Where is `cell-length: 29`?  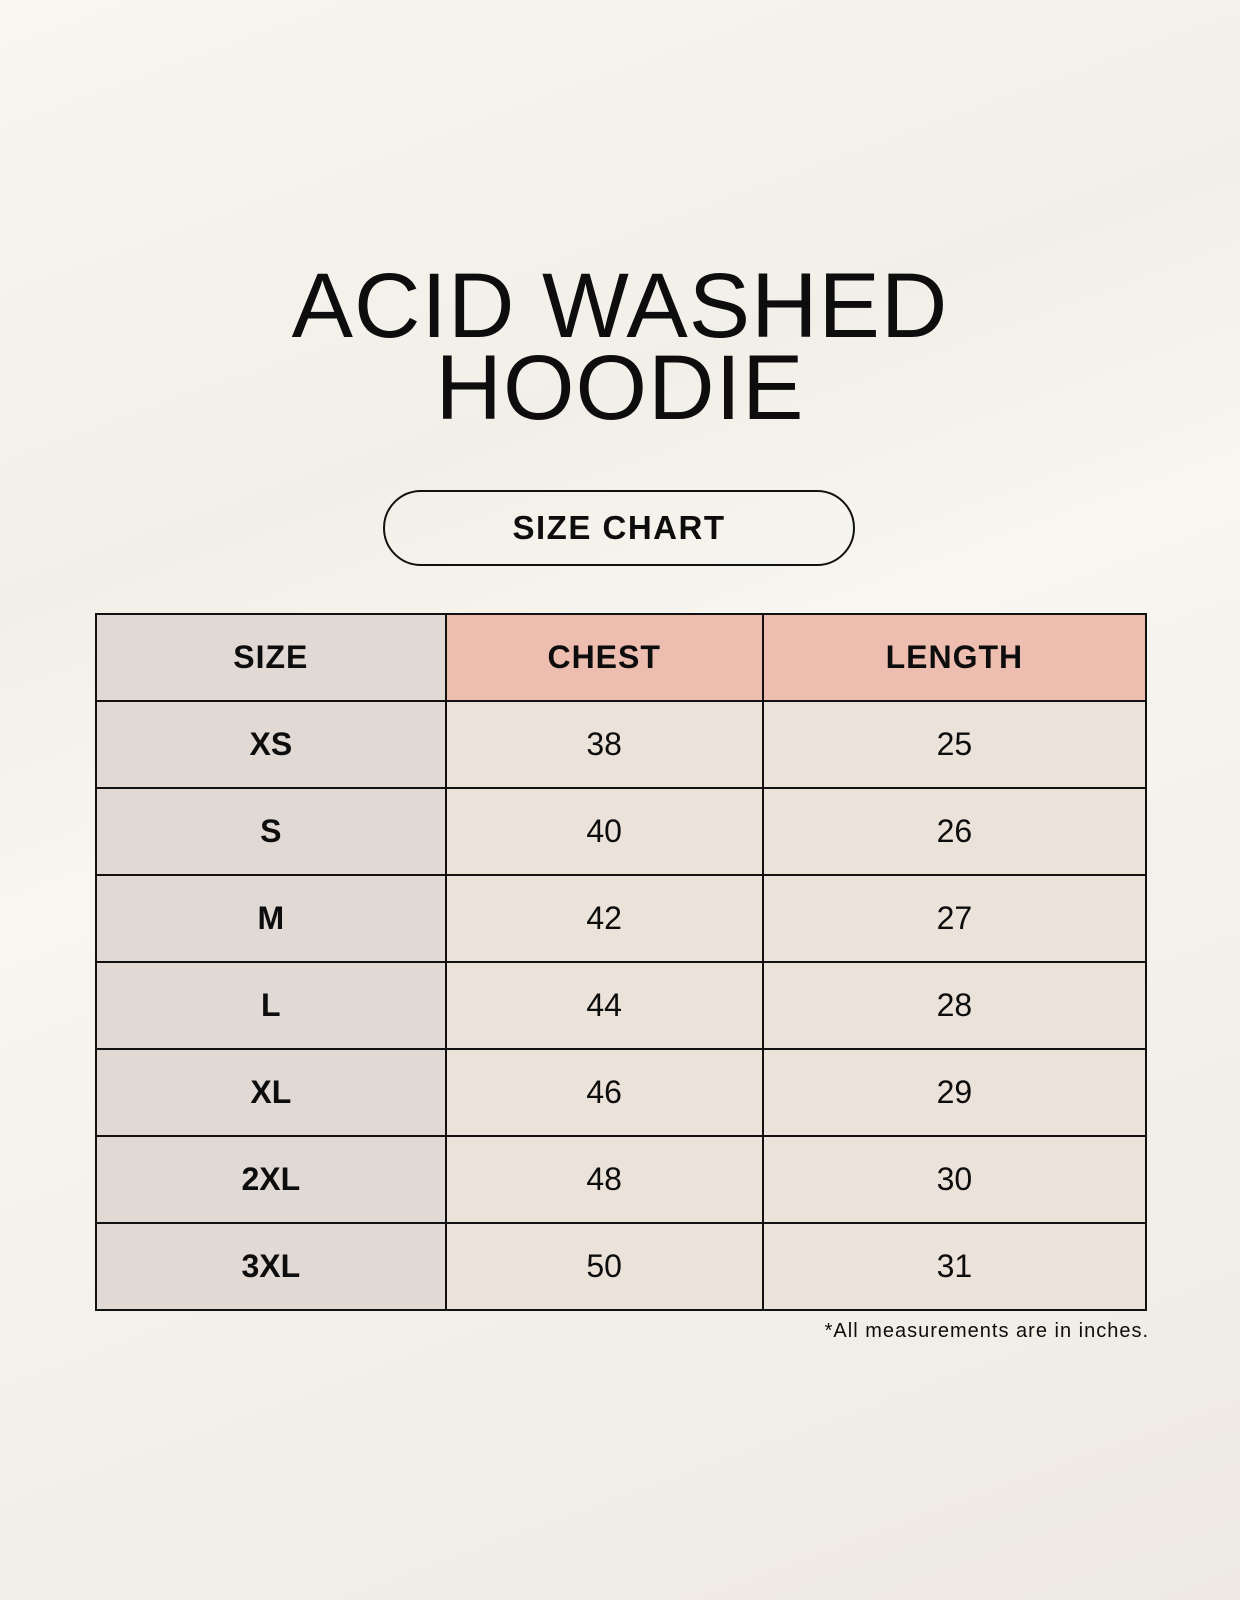 cell-length: 29 is located at coordinates (954, 1092).